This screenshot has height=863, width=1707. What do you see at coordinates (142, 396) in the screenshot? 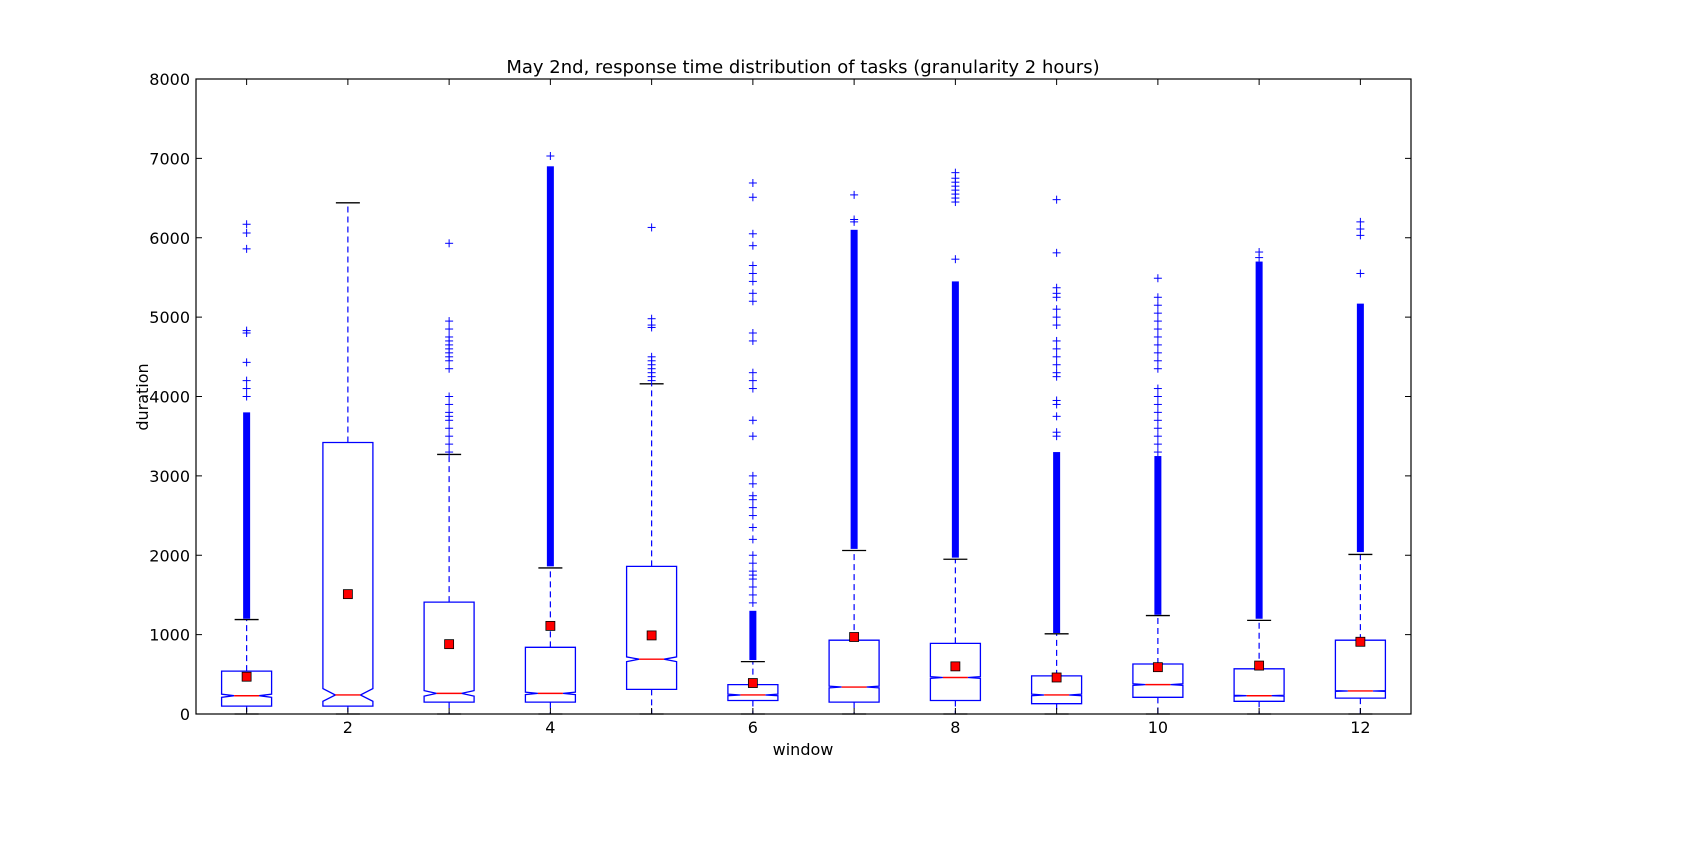
I see `y-axis-label: duration` at bounding box center [142, 396].